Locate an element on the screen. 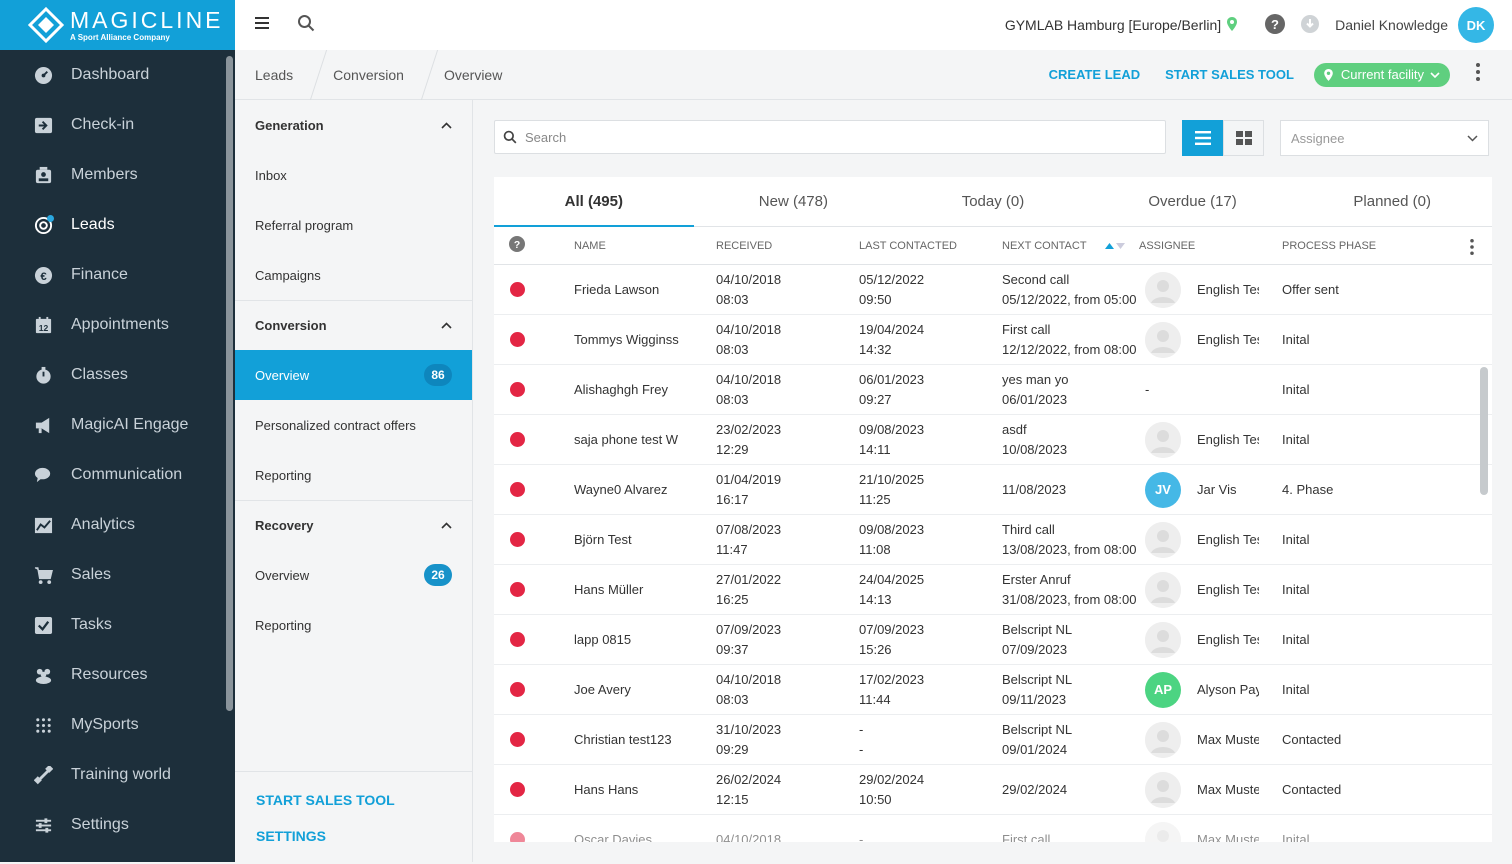 The width and height of the screenshot is (1512, 864). received-time: 08:03 is located at coordinates (732, 699).